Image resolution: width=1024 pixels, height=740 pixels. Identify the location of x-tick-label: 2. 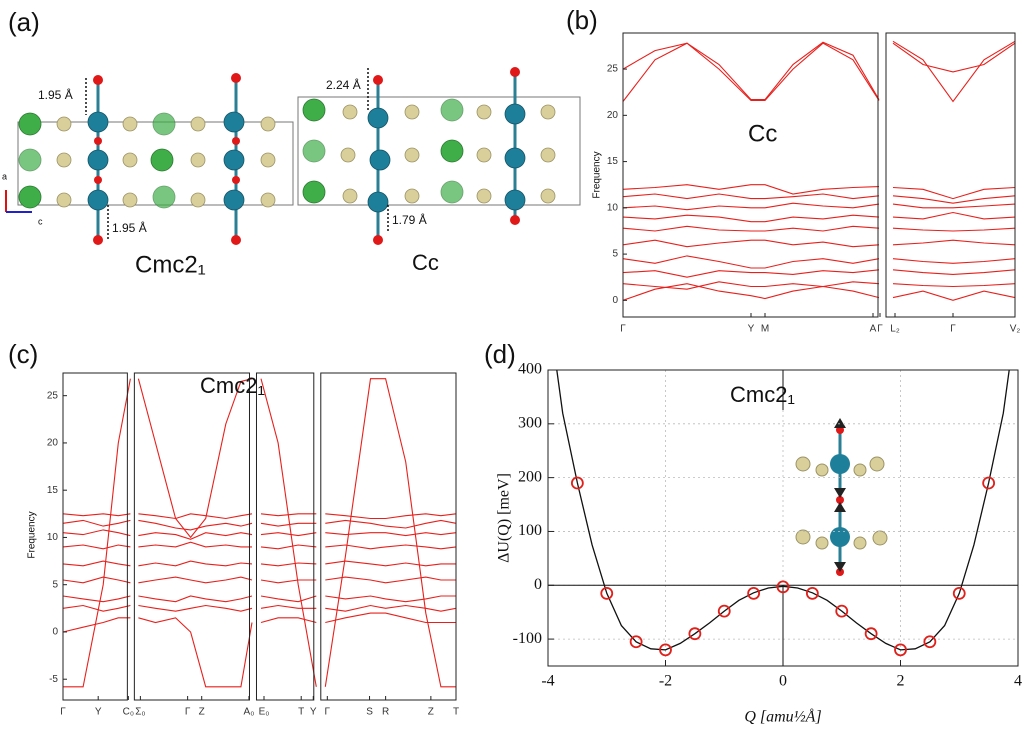
(901, 681).